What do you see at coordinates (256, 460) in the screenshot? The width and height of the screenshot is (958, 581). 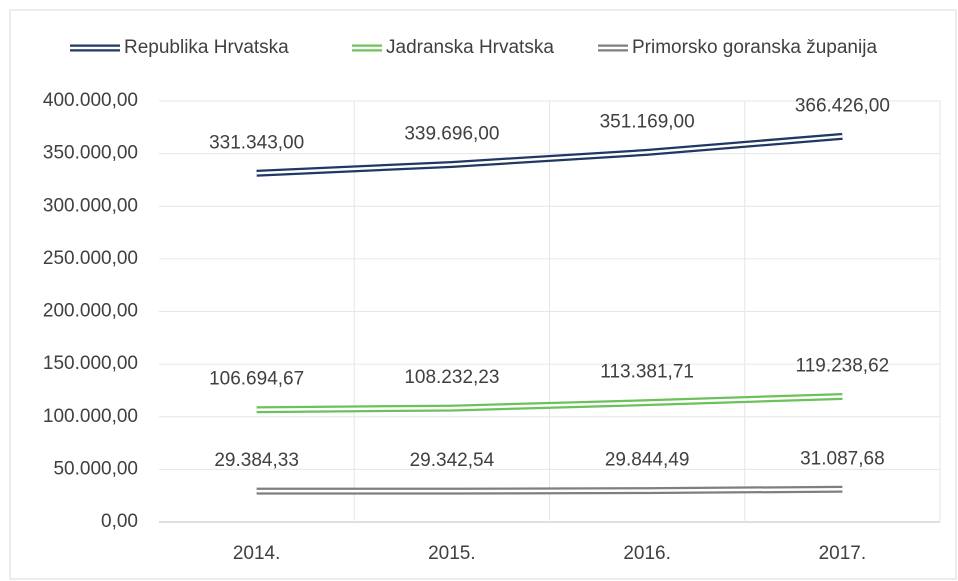 I see `data-label: 29.384,33` at bounding box center [256, 460].